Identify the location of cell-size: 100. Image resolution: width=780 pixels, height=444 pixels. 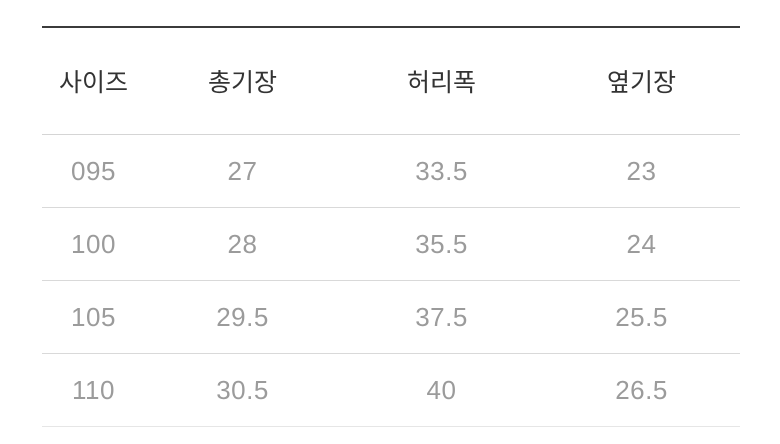
(93, 243).